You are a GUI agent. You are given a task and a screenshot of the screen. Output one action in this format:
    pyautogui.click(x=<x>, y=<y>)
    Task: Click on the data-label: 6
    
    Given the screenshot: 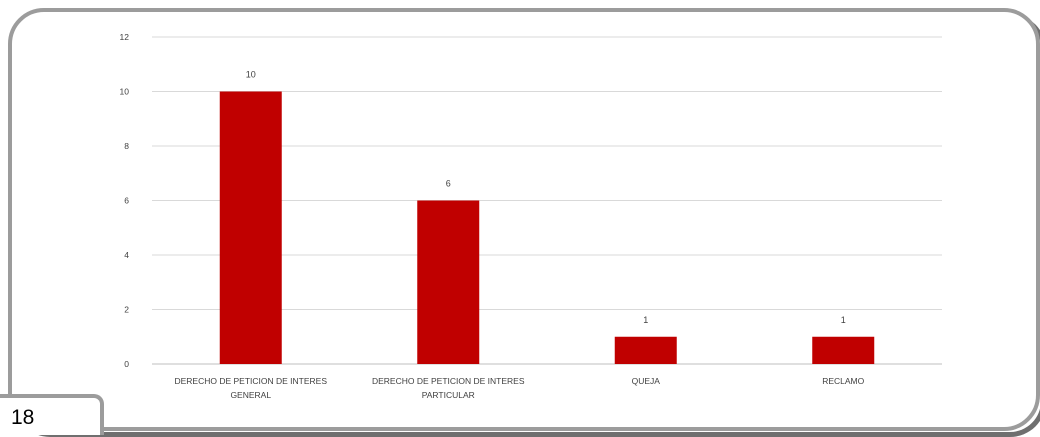 What is the action you would take?
    pyautogui.click(x=448, y=184)
    